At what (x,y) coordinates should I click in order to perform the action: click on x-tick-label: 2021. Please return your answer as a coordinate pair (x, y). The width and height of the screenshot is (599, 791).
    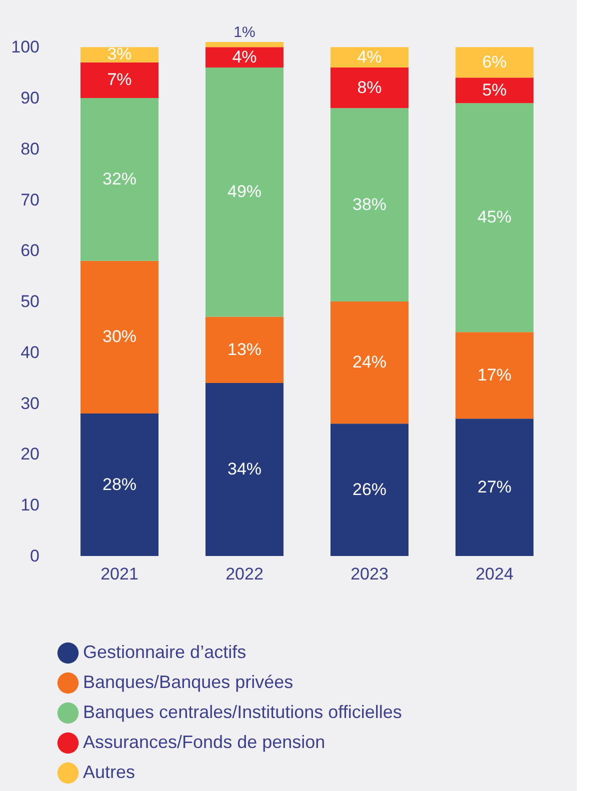
    Looking at the image, I should click on (119, 574).